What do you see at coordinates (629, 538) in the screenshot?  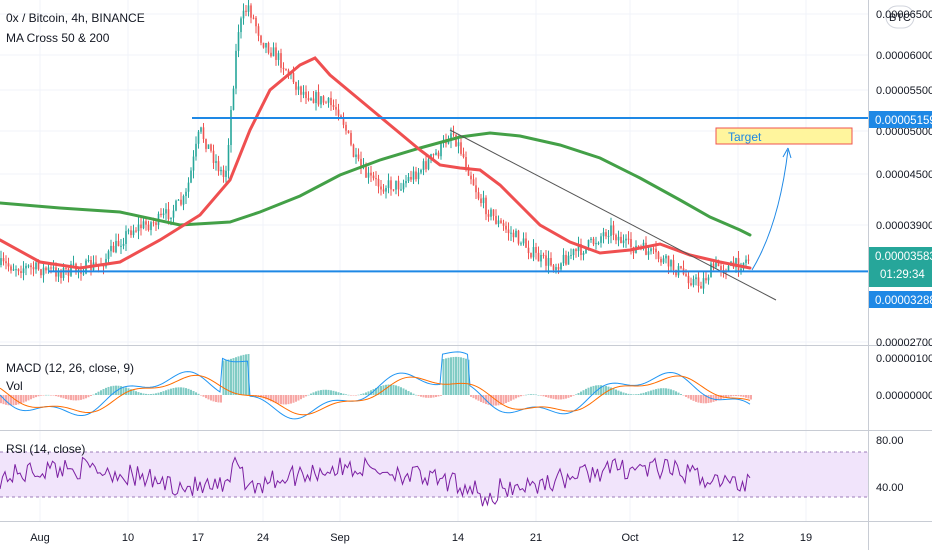 I see `time-tick-label: Oct` at bounding box center [629, 538].